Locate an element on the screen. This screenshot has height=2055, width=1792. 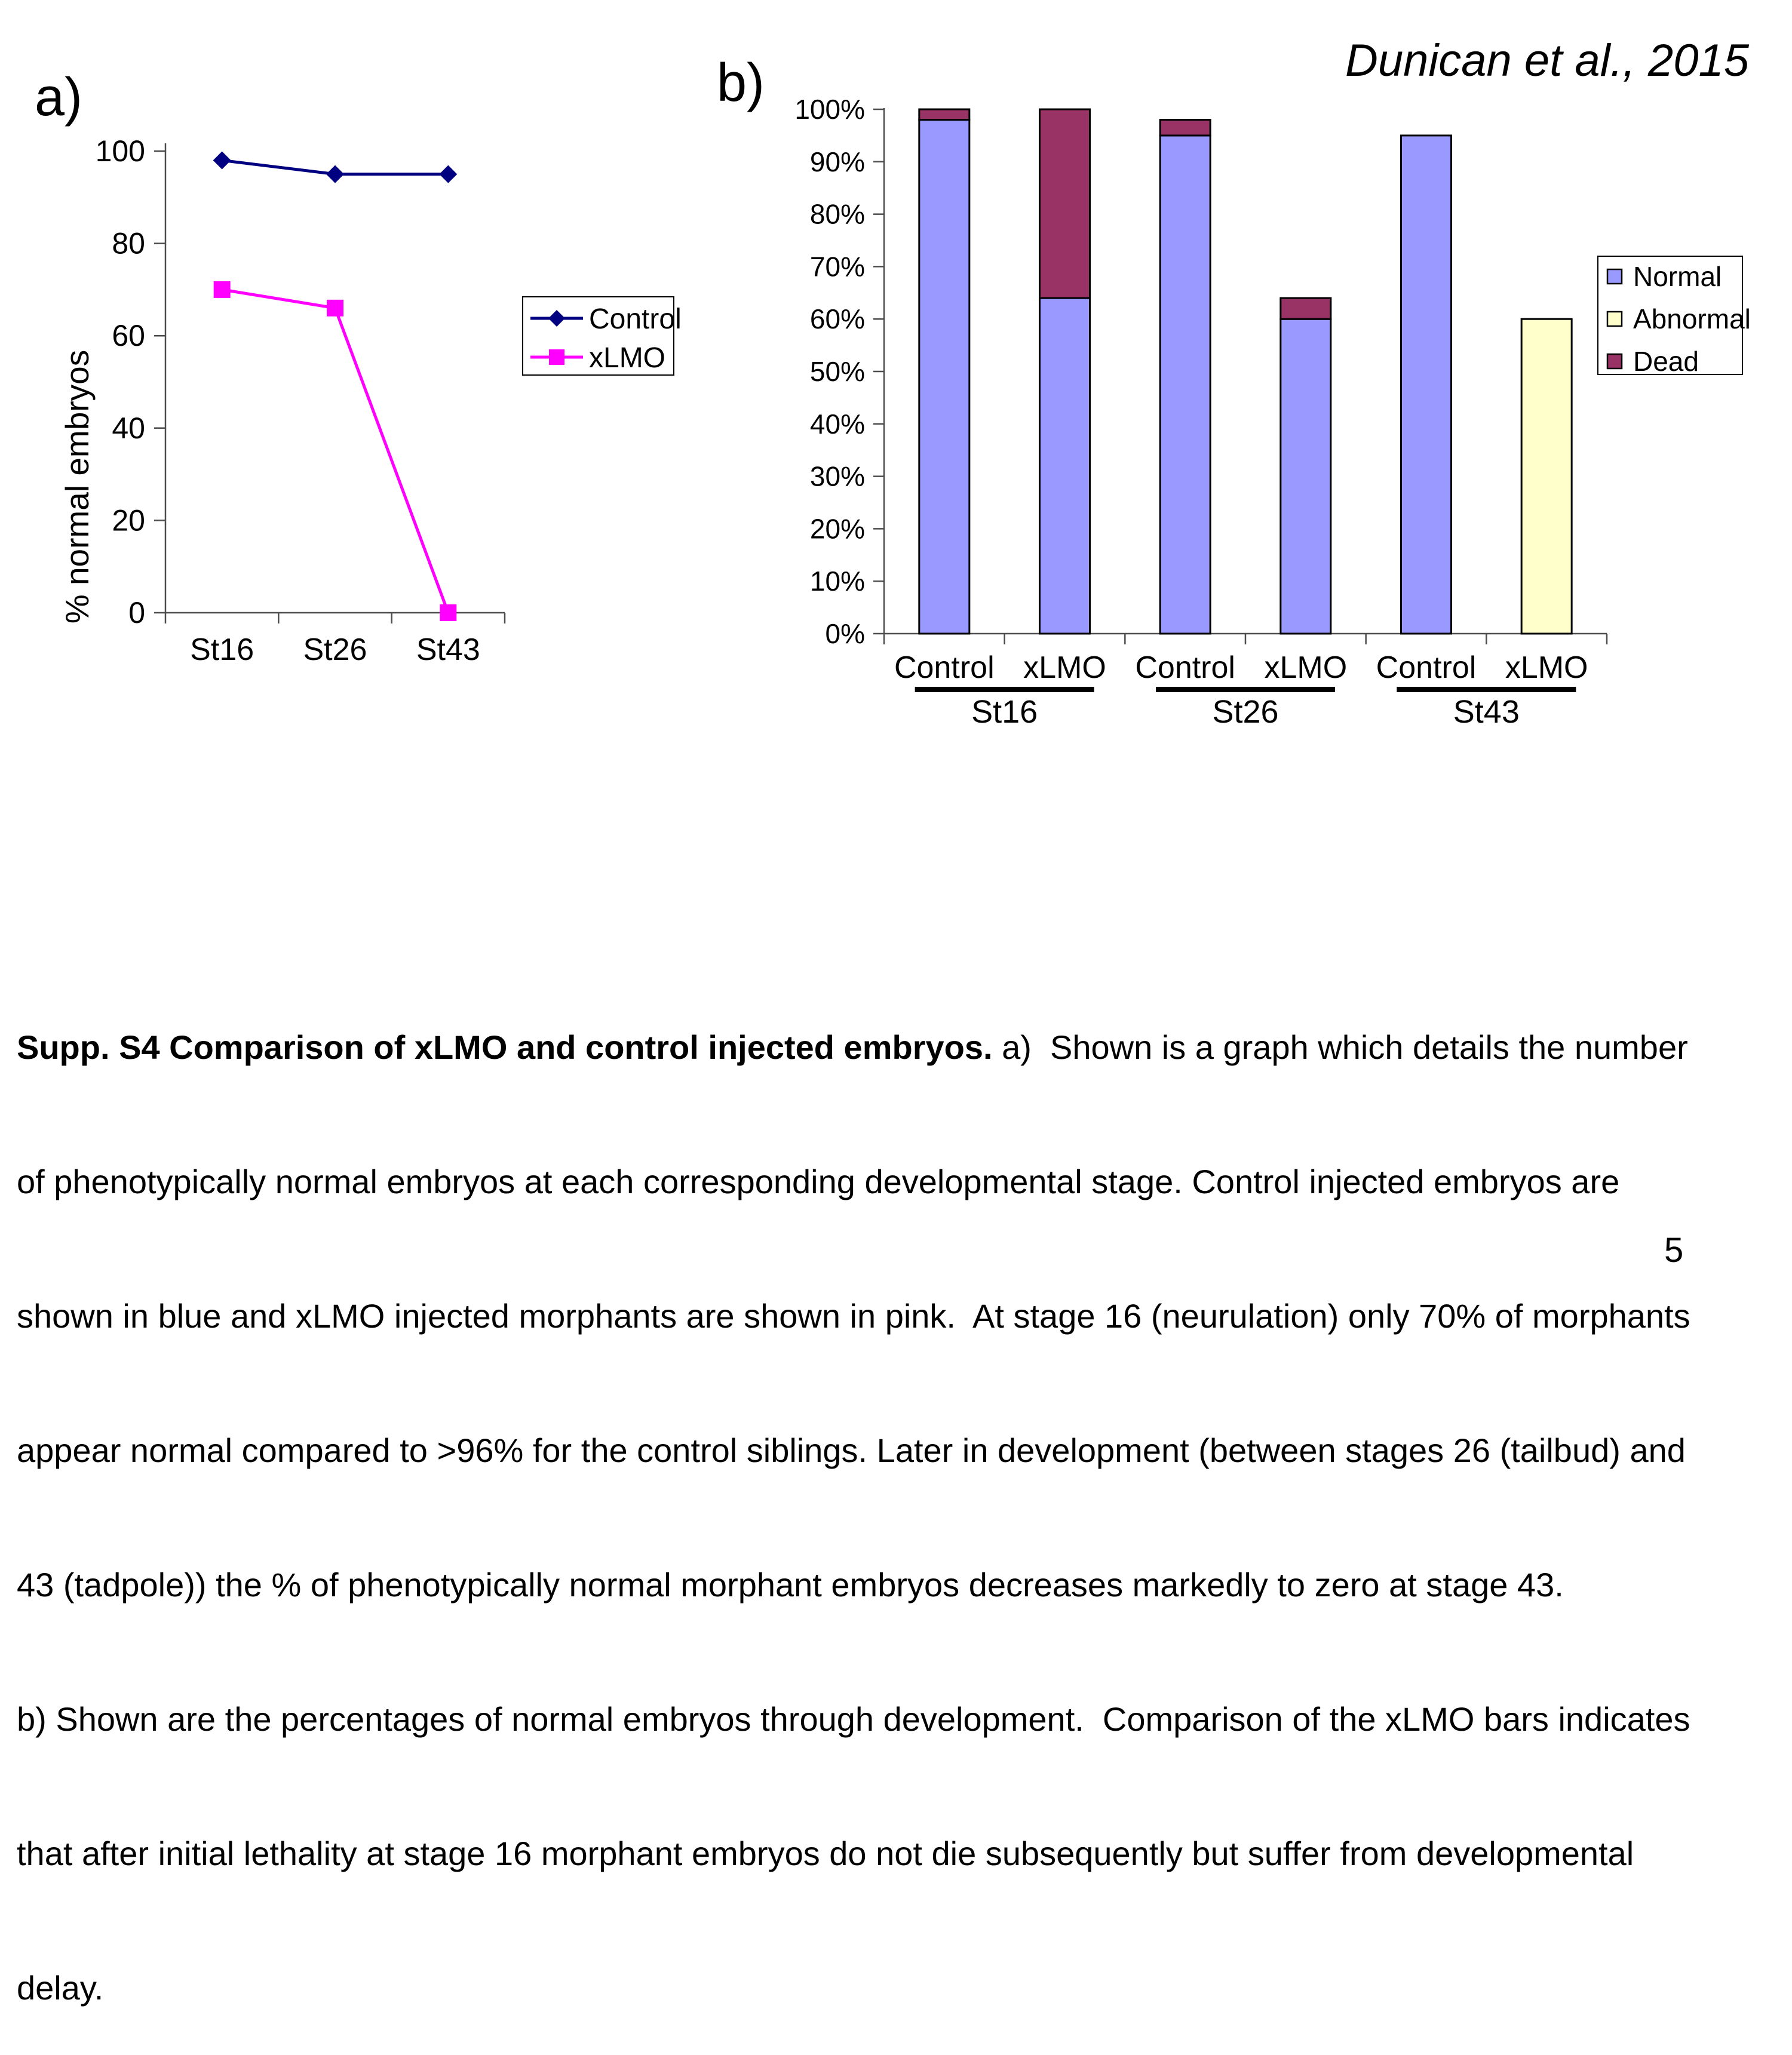
legend-swatch-dead is located at coordinates (1614, 362).